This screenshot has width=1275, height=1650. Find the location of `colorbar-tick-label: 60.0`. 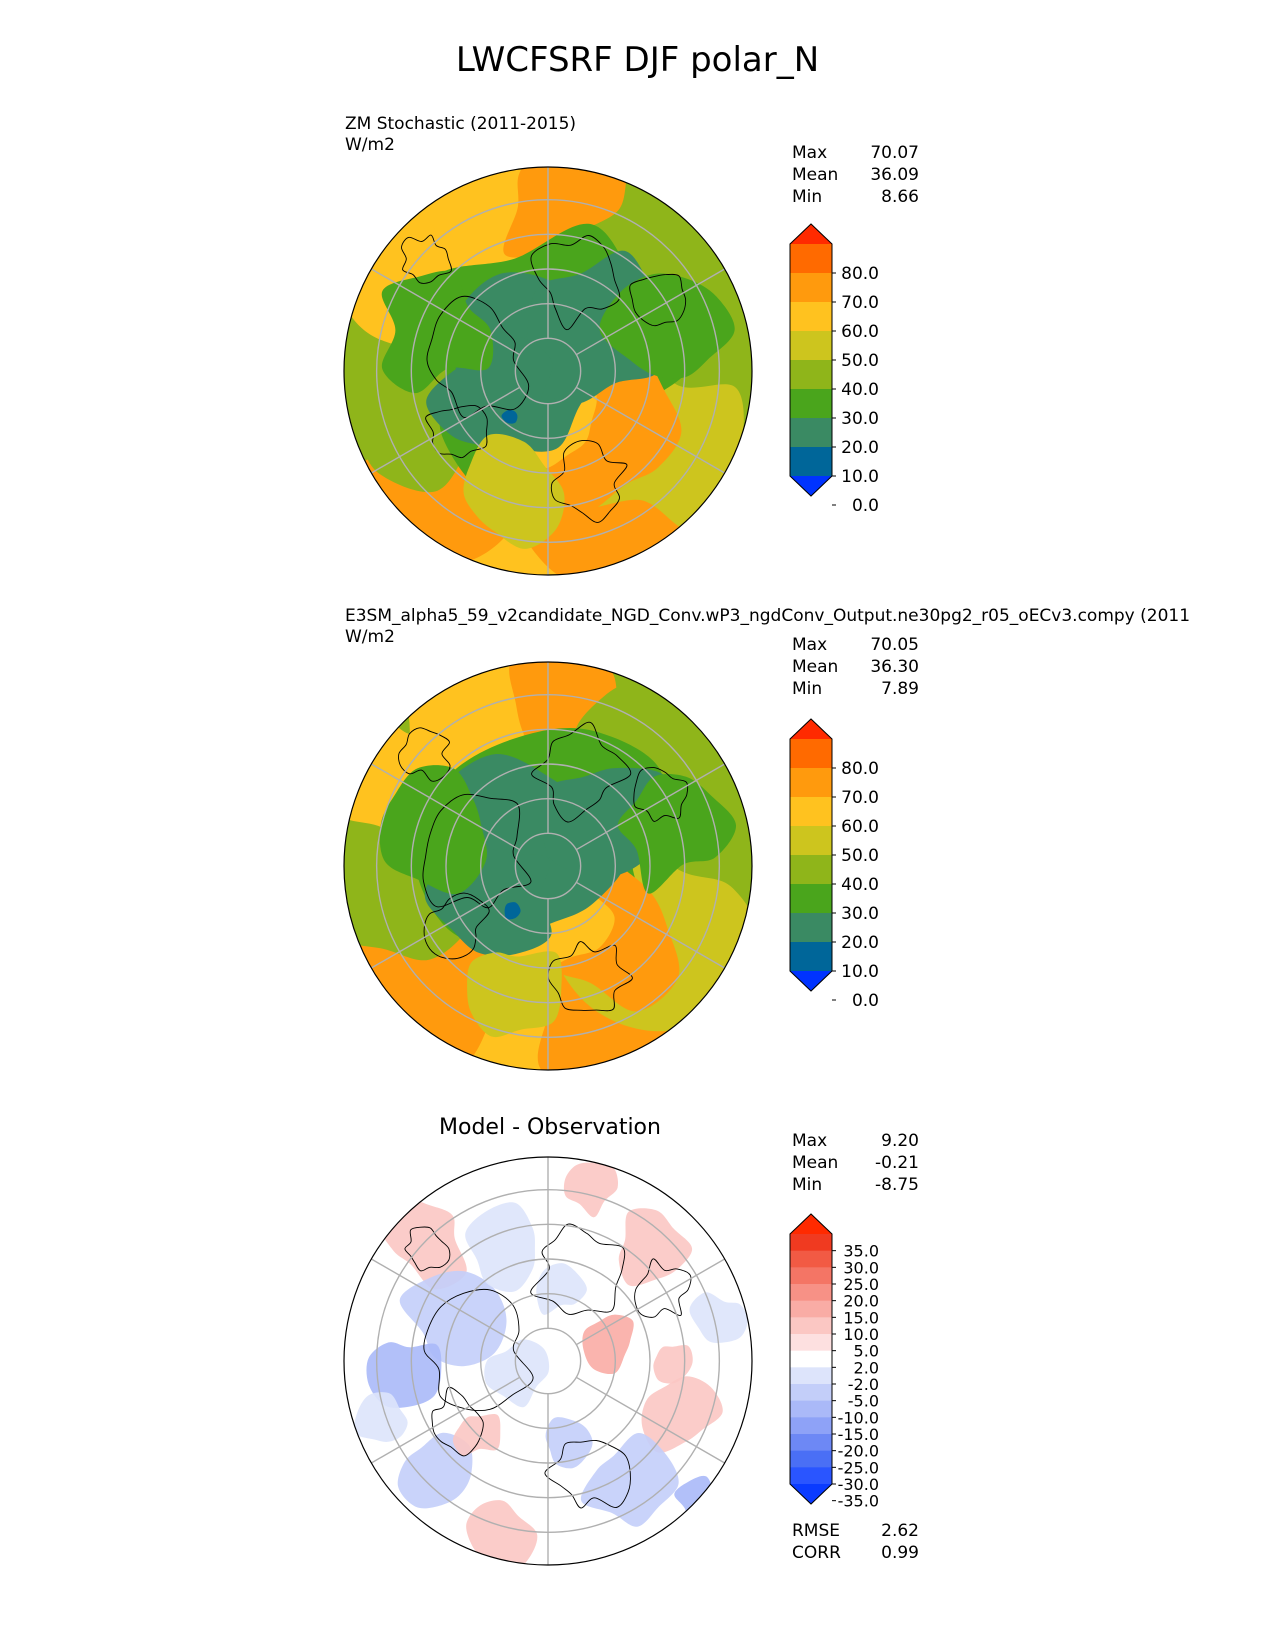

colorbar-tick-label: 60.0 is located at coordinates (860, 332).